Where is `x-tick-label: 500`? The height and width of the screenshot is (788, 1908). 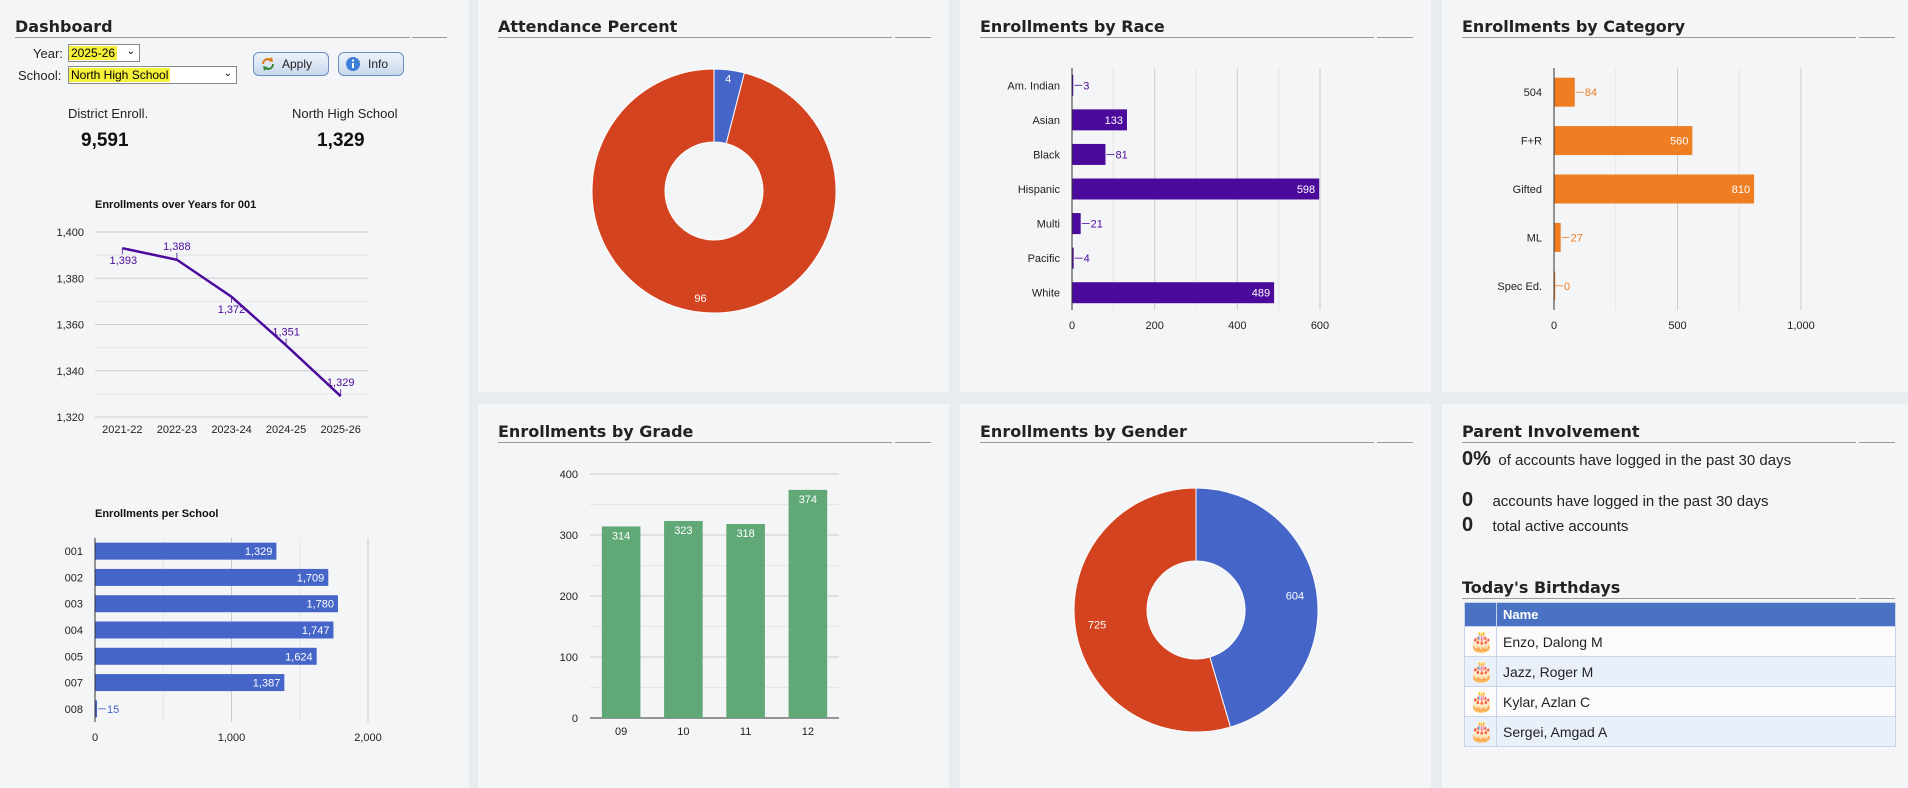
x-tick-label: 500 is located at coordinates (1677, 326).